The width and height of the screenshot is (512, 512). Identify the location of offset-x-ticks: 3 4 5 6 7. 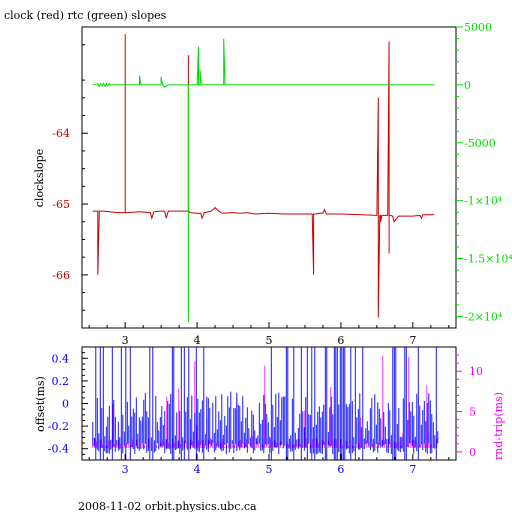
(269, 465).